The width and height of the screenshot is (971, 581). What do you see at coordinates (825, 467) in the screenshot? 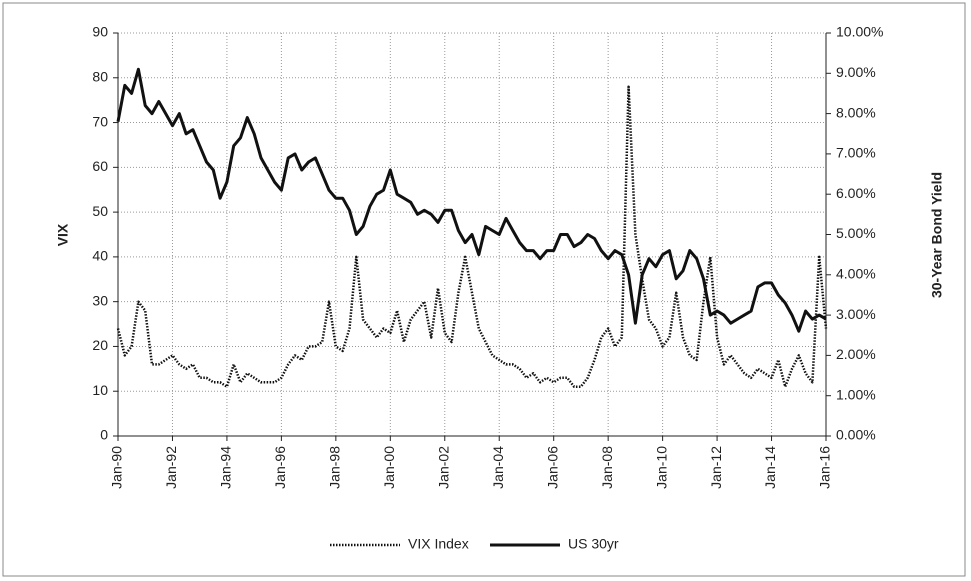
I see `x-tick-label: Jan-16` at bounding box center [825, 467].